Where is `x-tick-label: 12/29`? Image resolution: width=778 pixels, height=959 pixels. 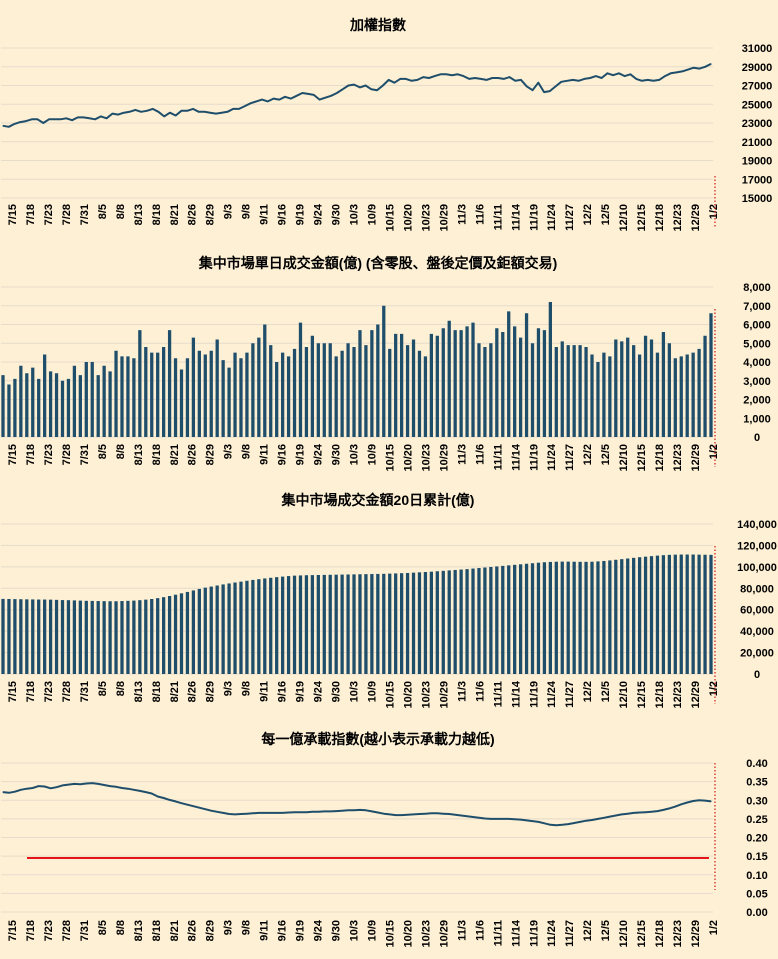 x-tick-label: 12/29 is located at coordinates (696, 934).